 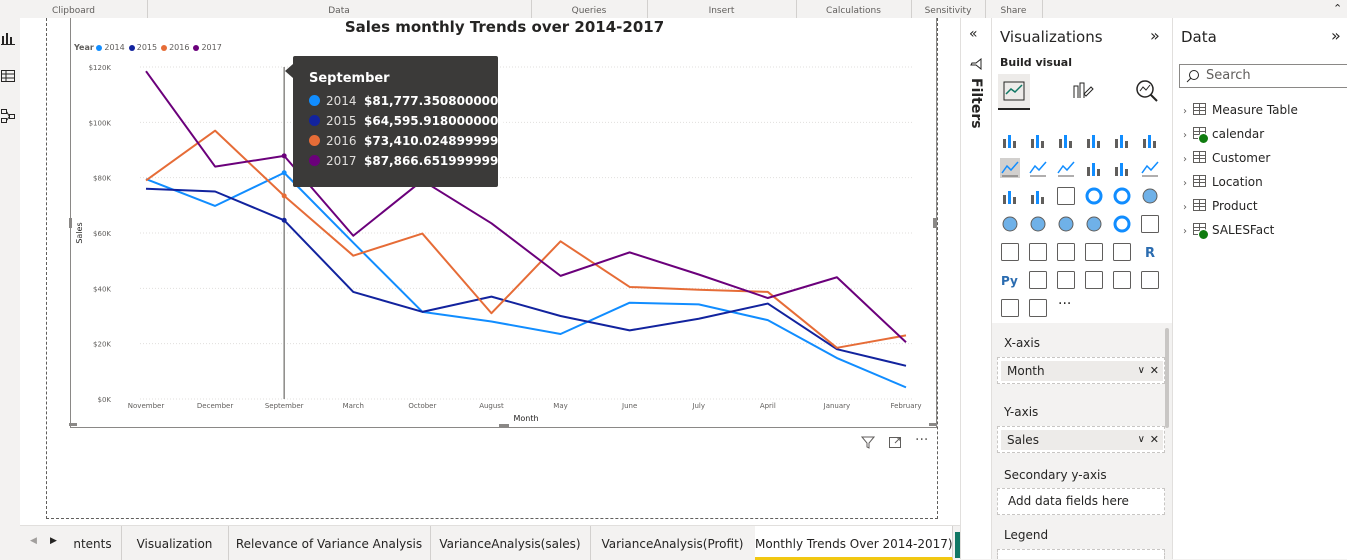 What do you see at coordinates (510, 543) in the screenshot?
I see `tab-variance-analysis-sales: VarianceAnalysis(sales)` at bounding box center [510, 543].